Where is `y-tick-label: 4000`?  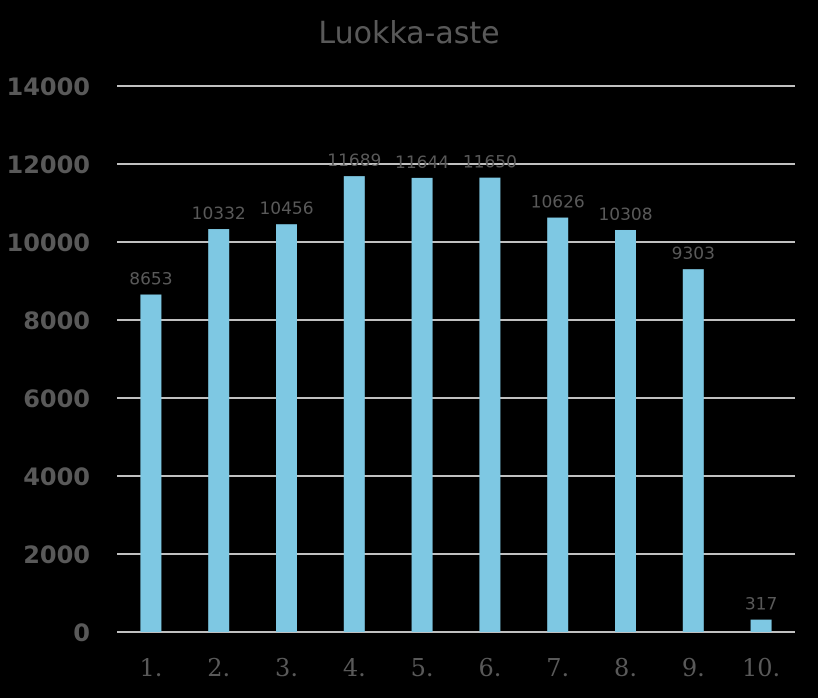
y-tick-label: 4000 is located at coordinates (56, 477).